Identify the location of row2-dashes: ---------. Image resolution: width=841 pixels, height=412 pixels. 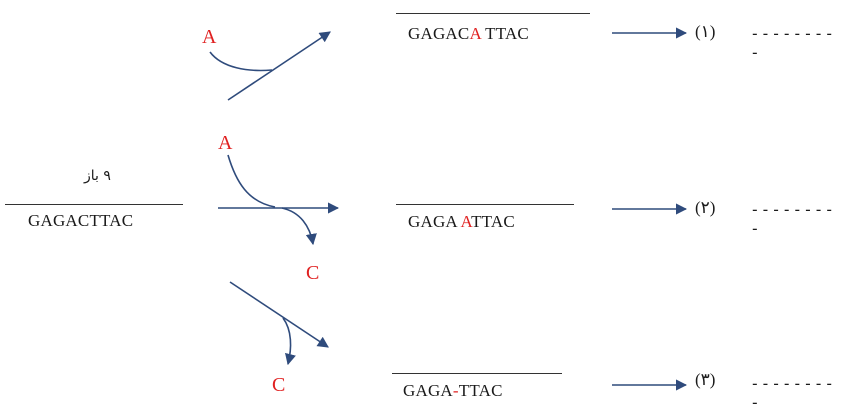
(793, 219).